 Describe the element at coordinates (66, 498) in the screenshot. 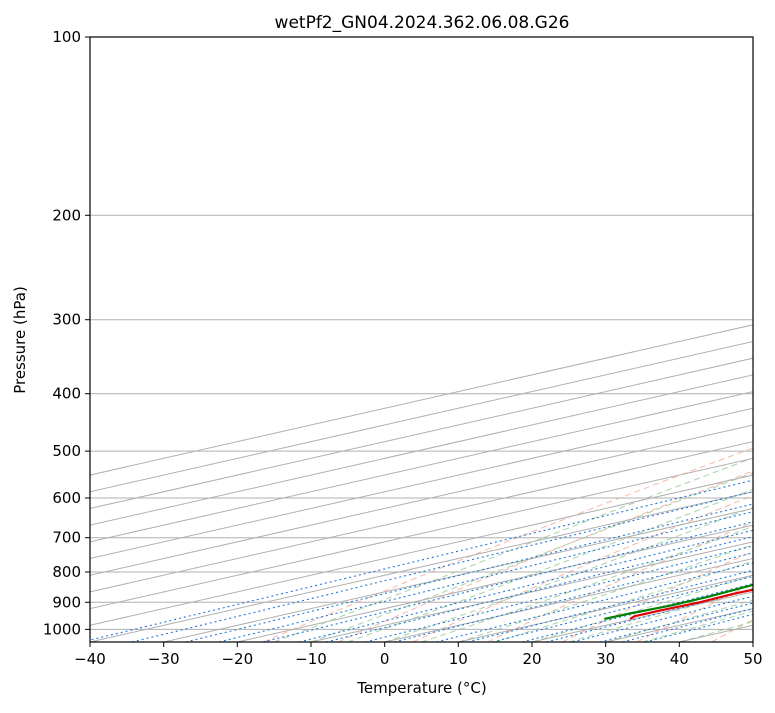

I see `y-tick-label: 600` at that location.